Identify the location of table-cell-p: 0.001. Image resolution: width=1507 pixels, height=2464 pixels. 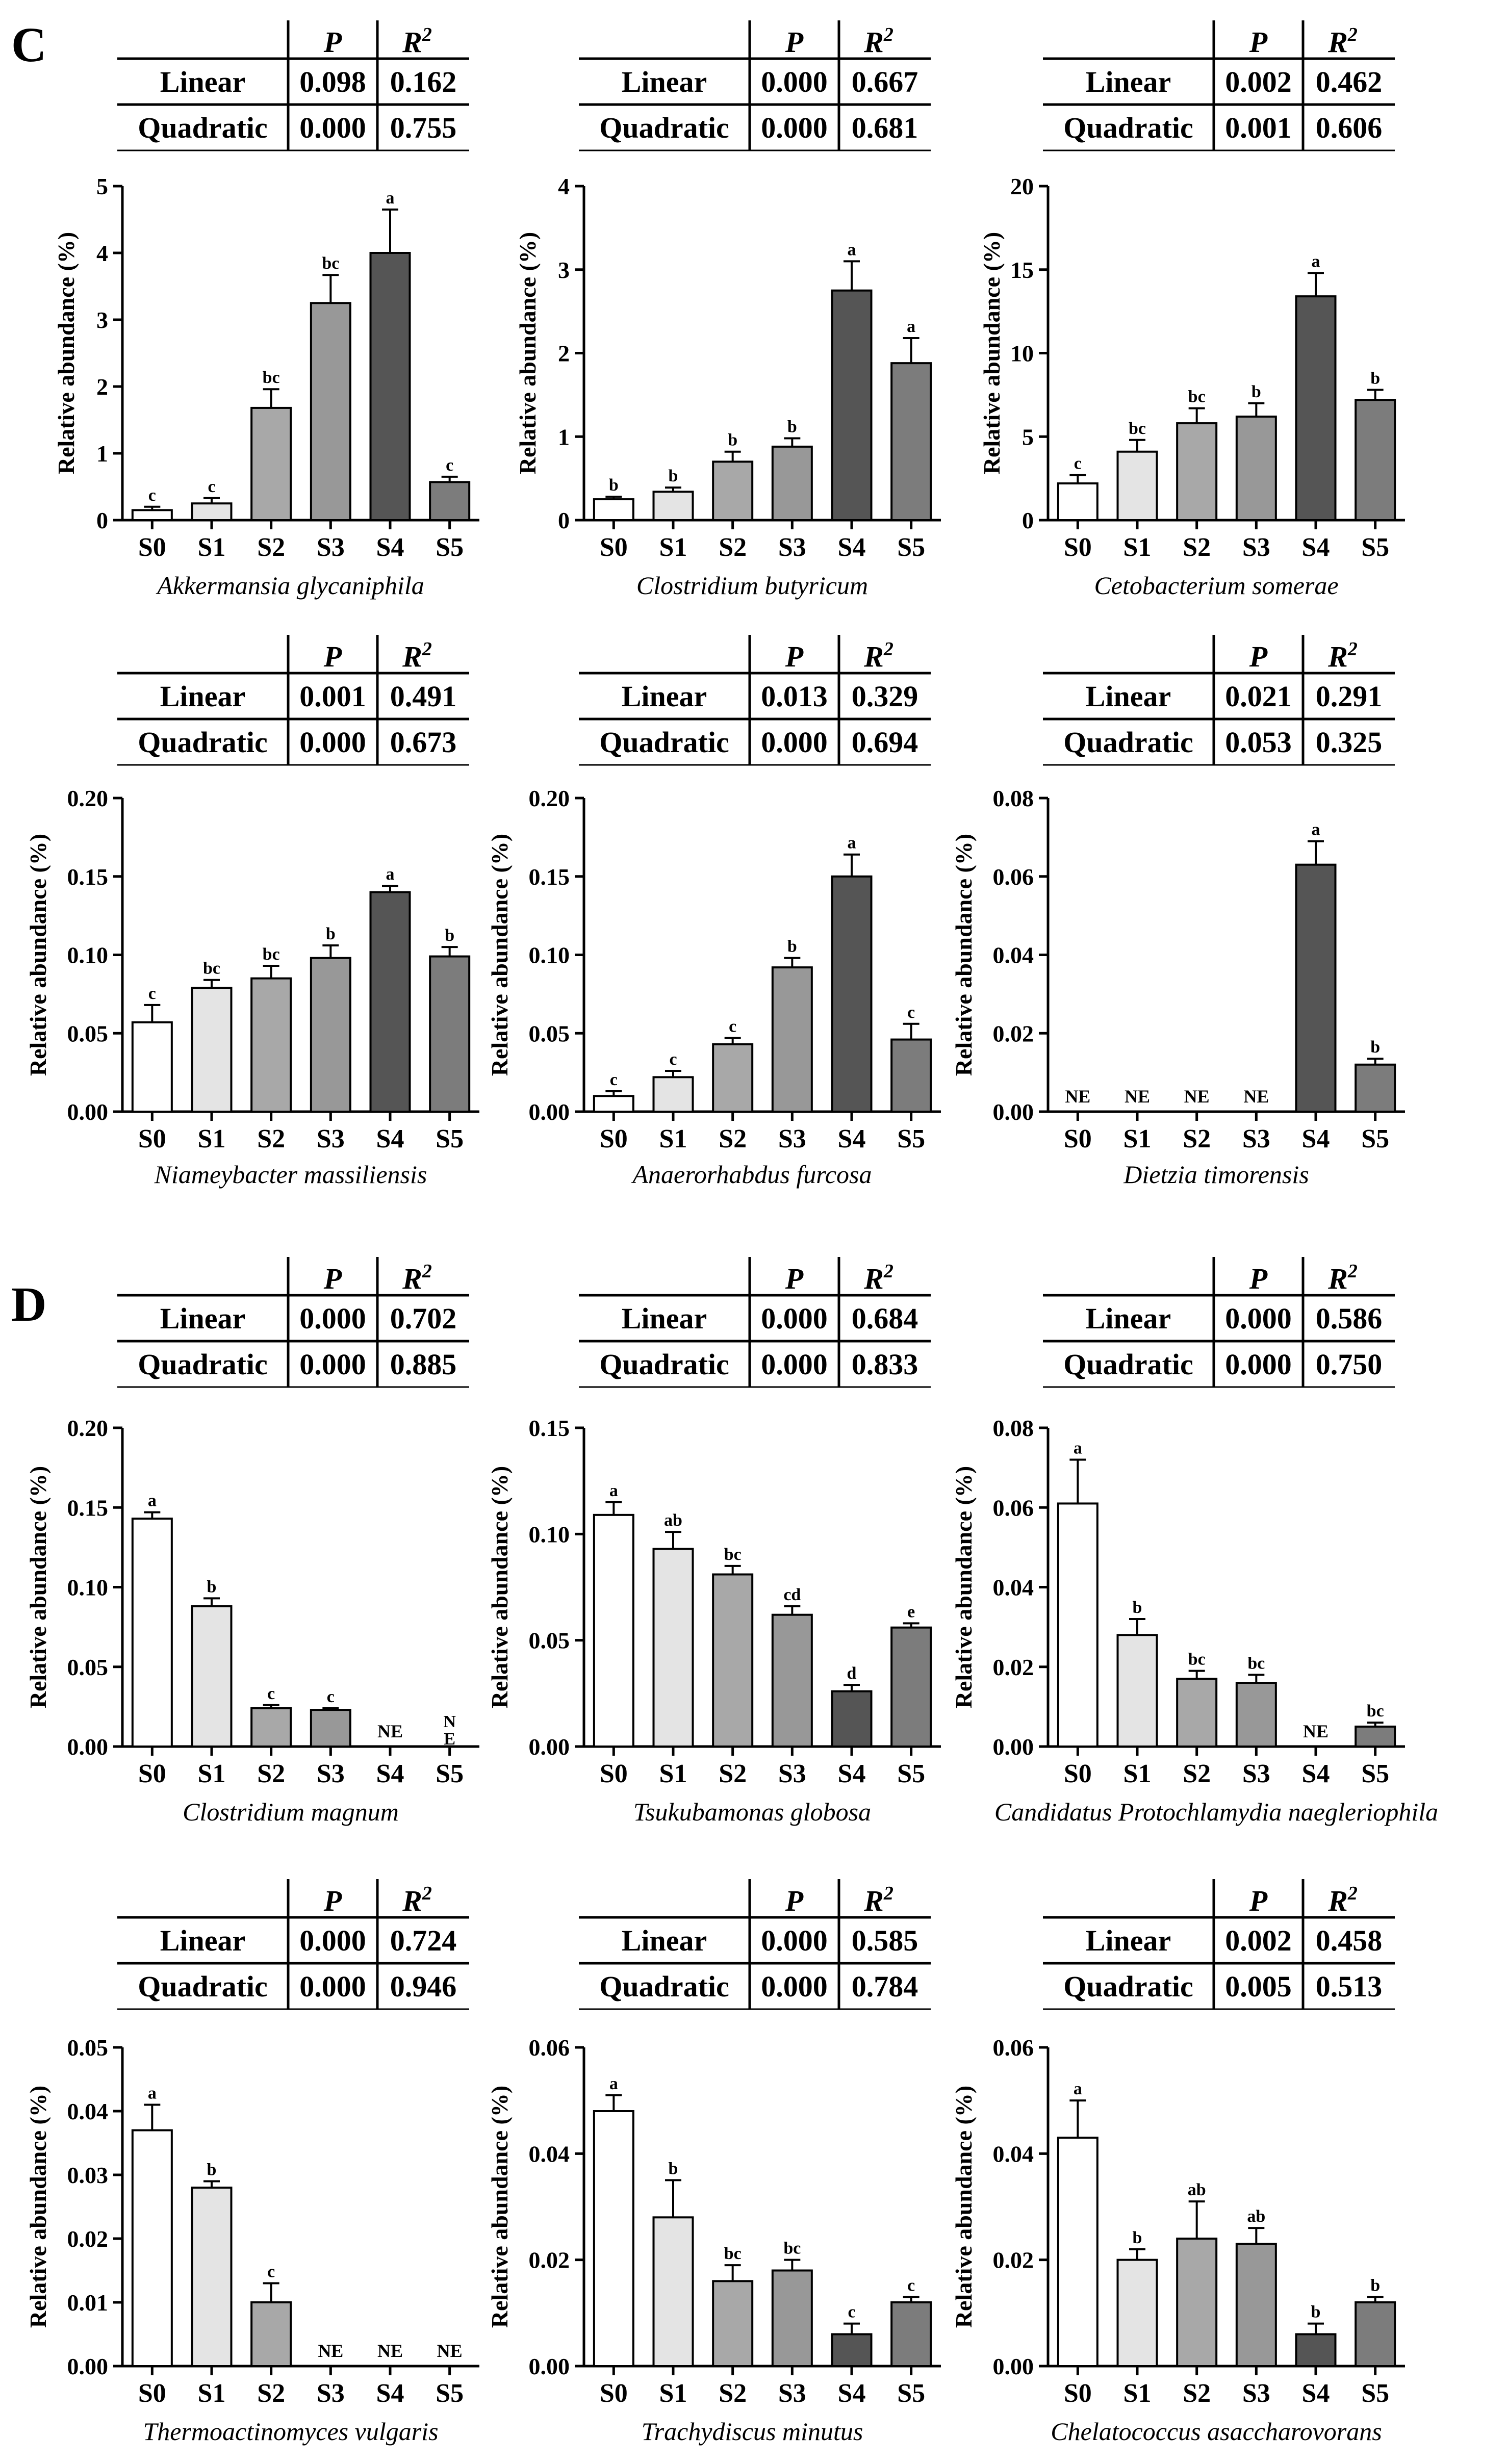
(332, 697).